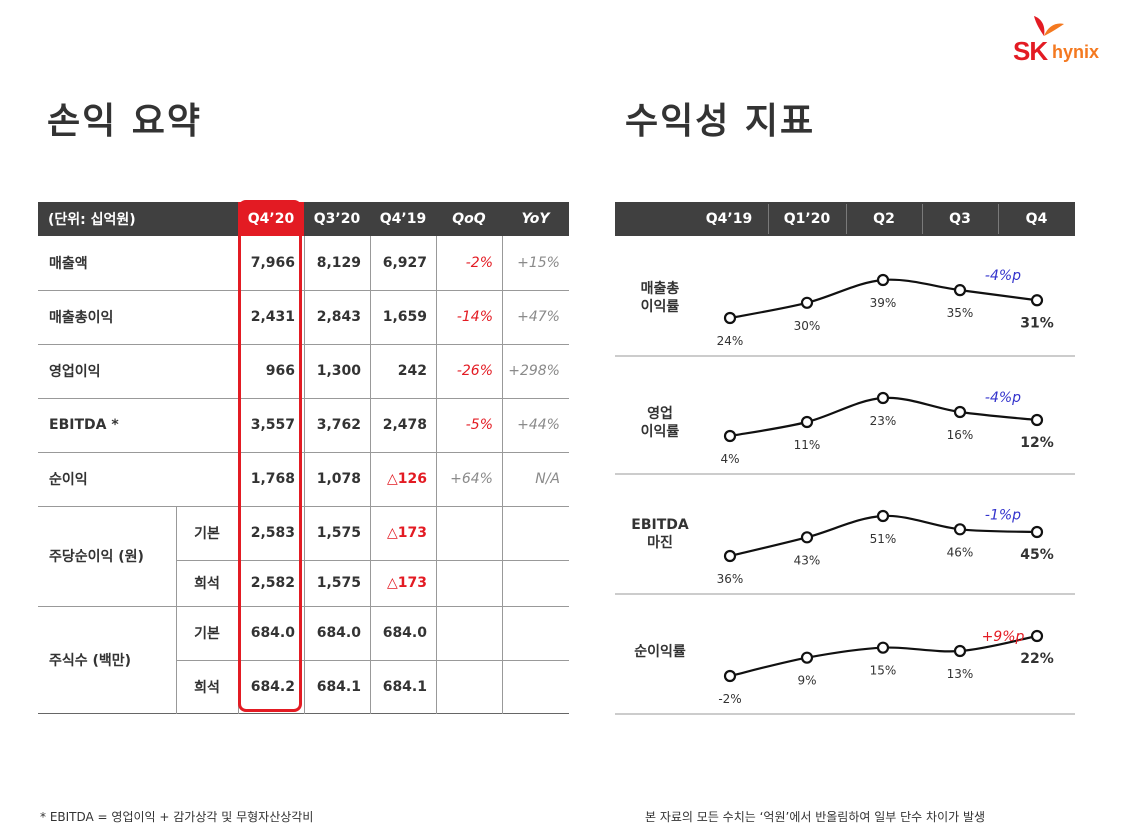 Image resolution: width=1123 pixels, height=839 pixels. Describe the element at coordinates (884, 219) in the screenshot. I see `chart-col-q2: Q2` at that location.